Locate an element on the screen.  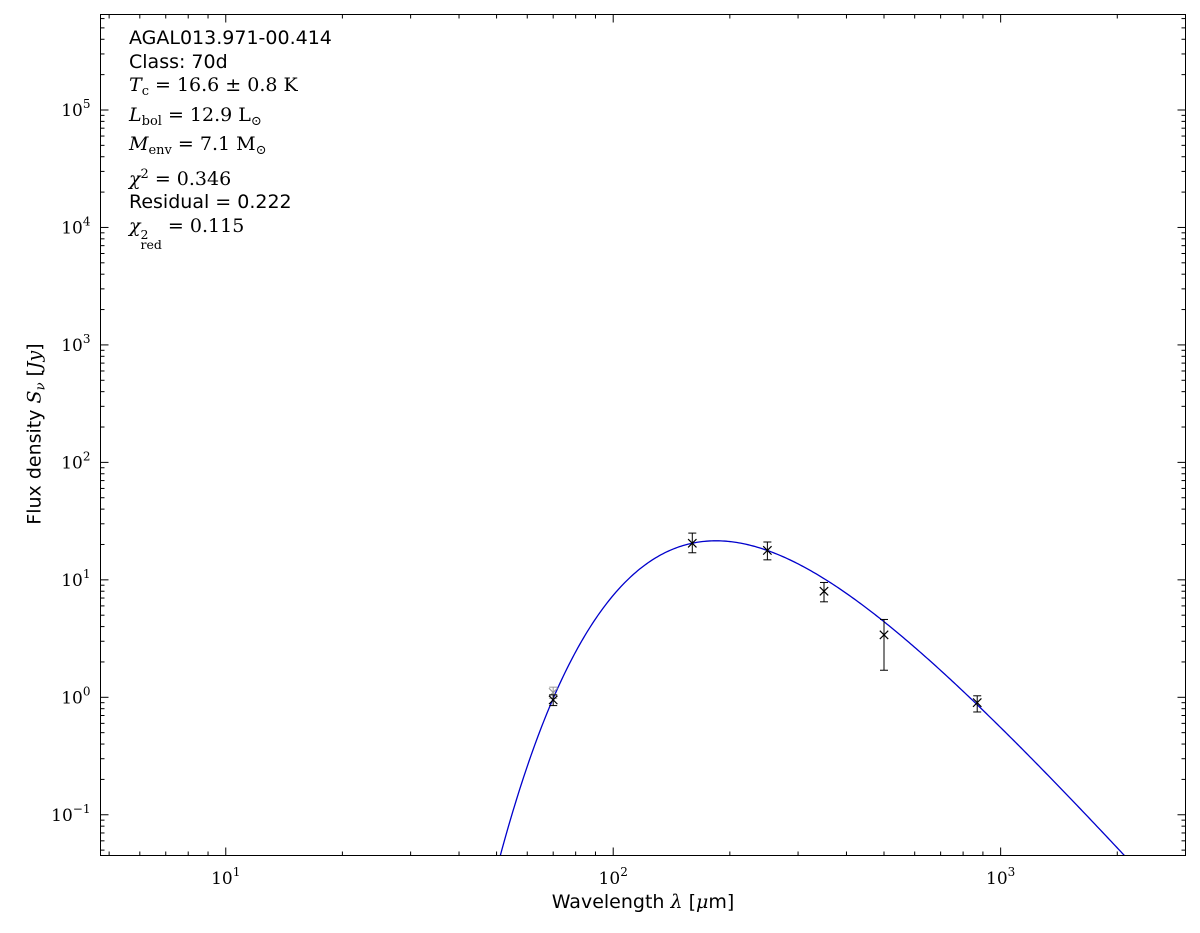
text-part: Class: 70d is located at coordinates (178, 61).